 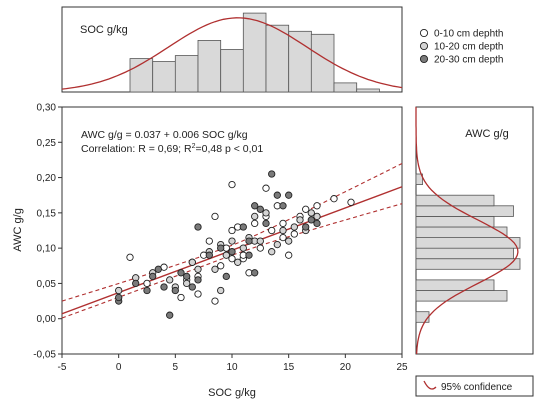 What do you see at coordinates (487, 134) in the screenshot?
I see `right-histogram-title: AWC g/g` at bounding box center [487, 134].